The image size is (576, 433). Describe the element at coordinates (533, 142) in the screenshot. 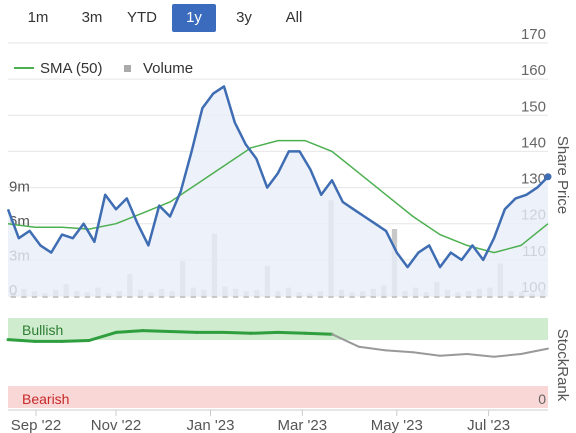

I see `price-tick-label: 140` at that location.